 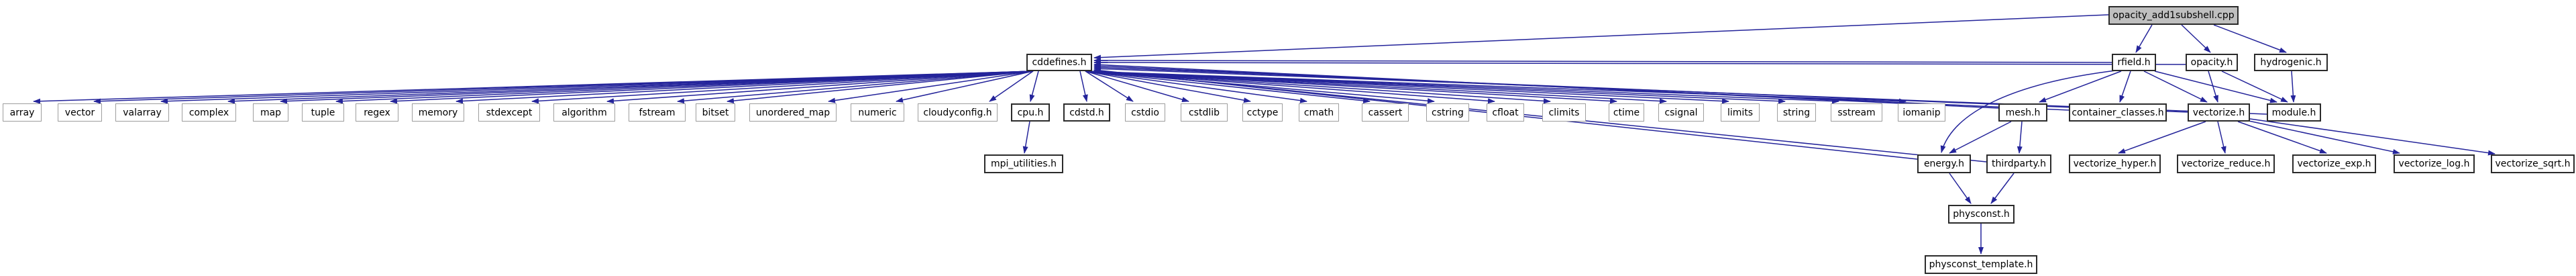 I want to click on node-stdexcept: stdexcept, so click(x=509, y=112).